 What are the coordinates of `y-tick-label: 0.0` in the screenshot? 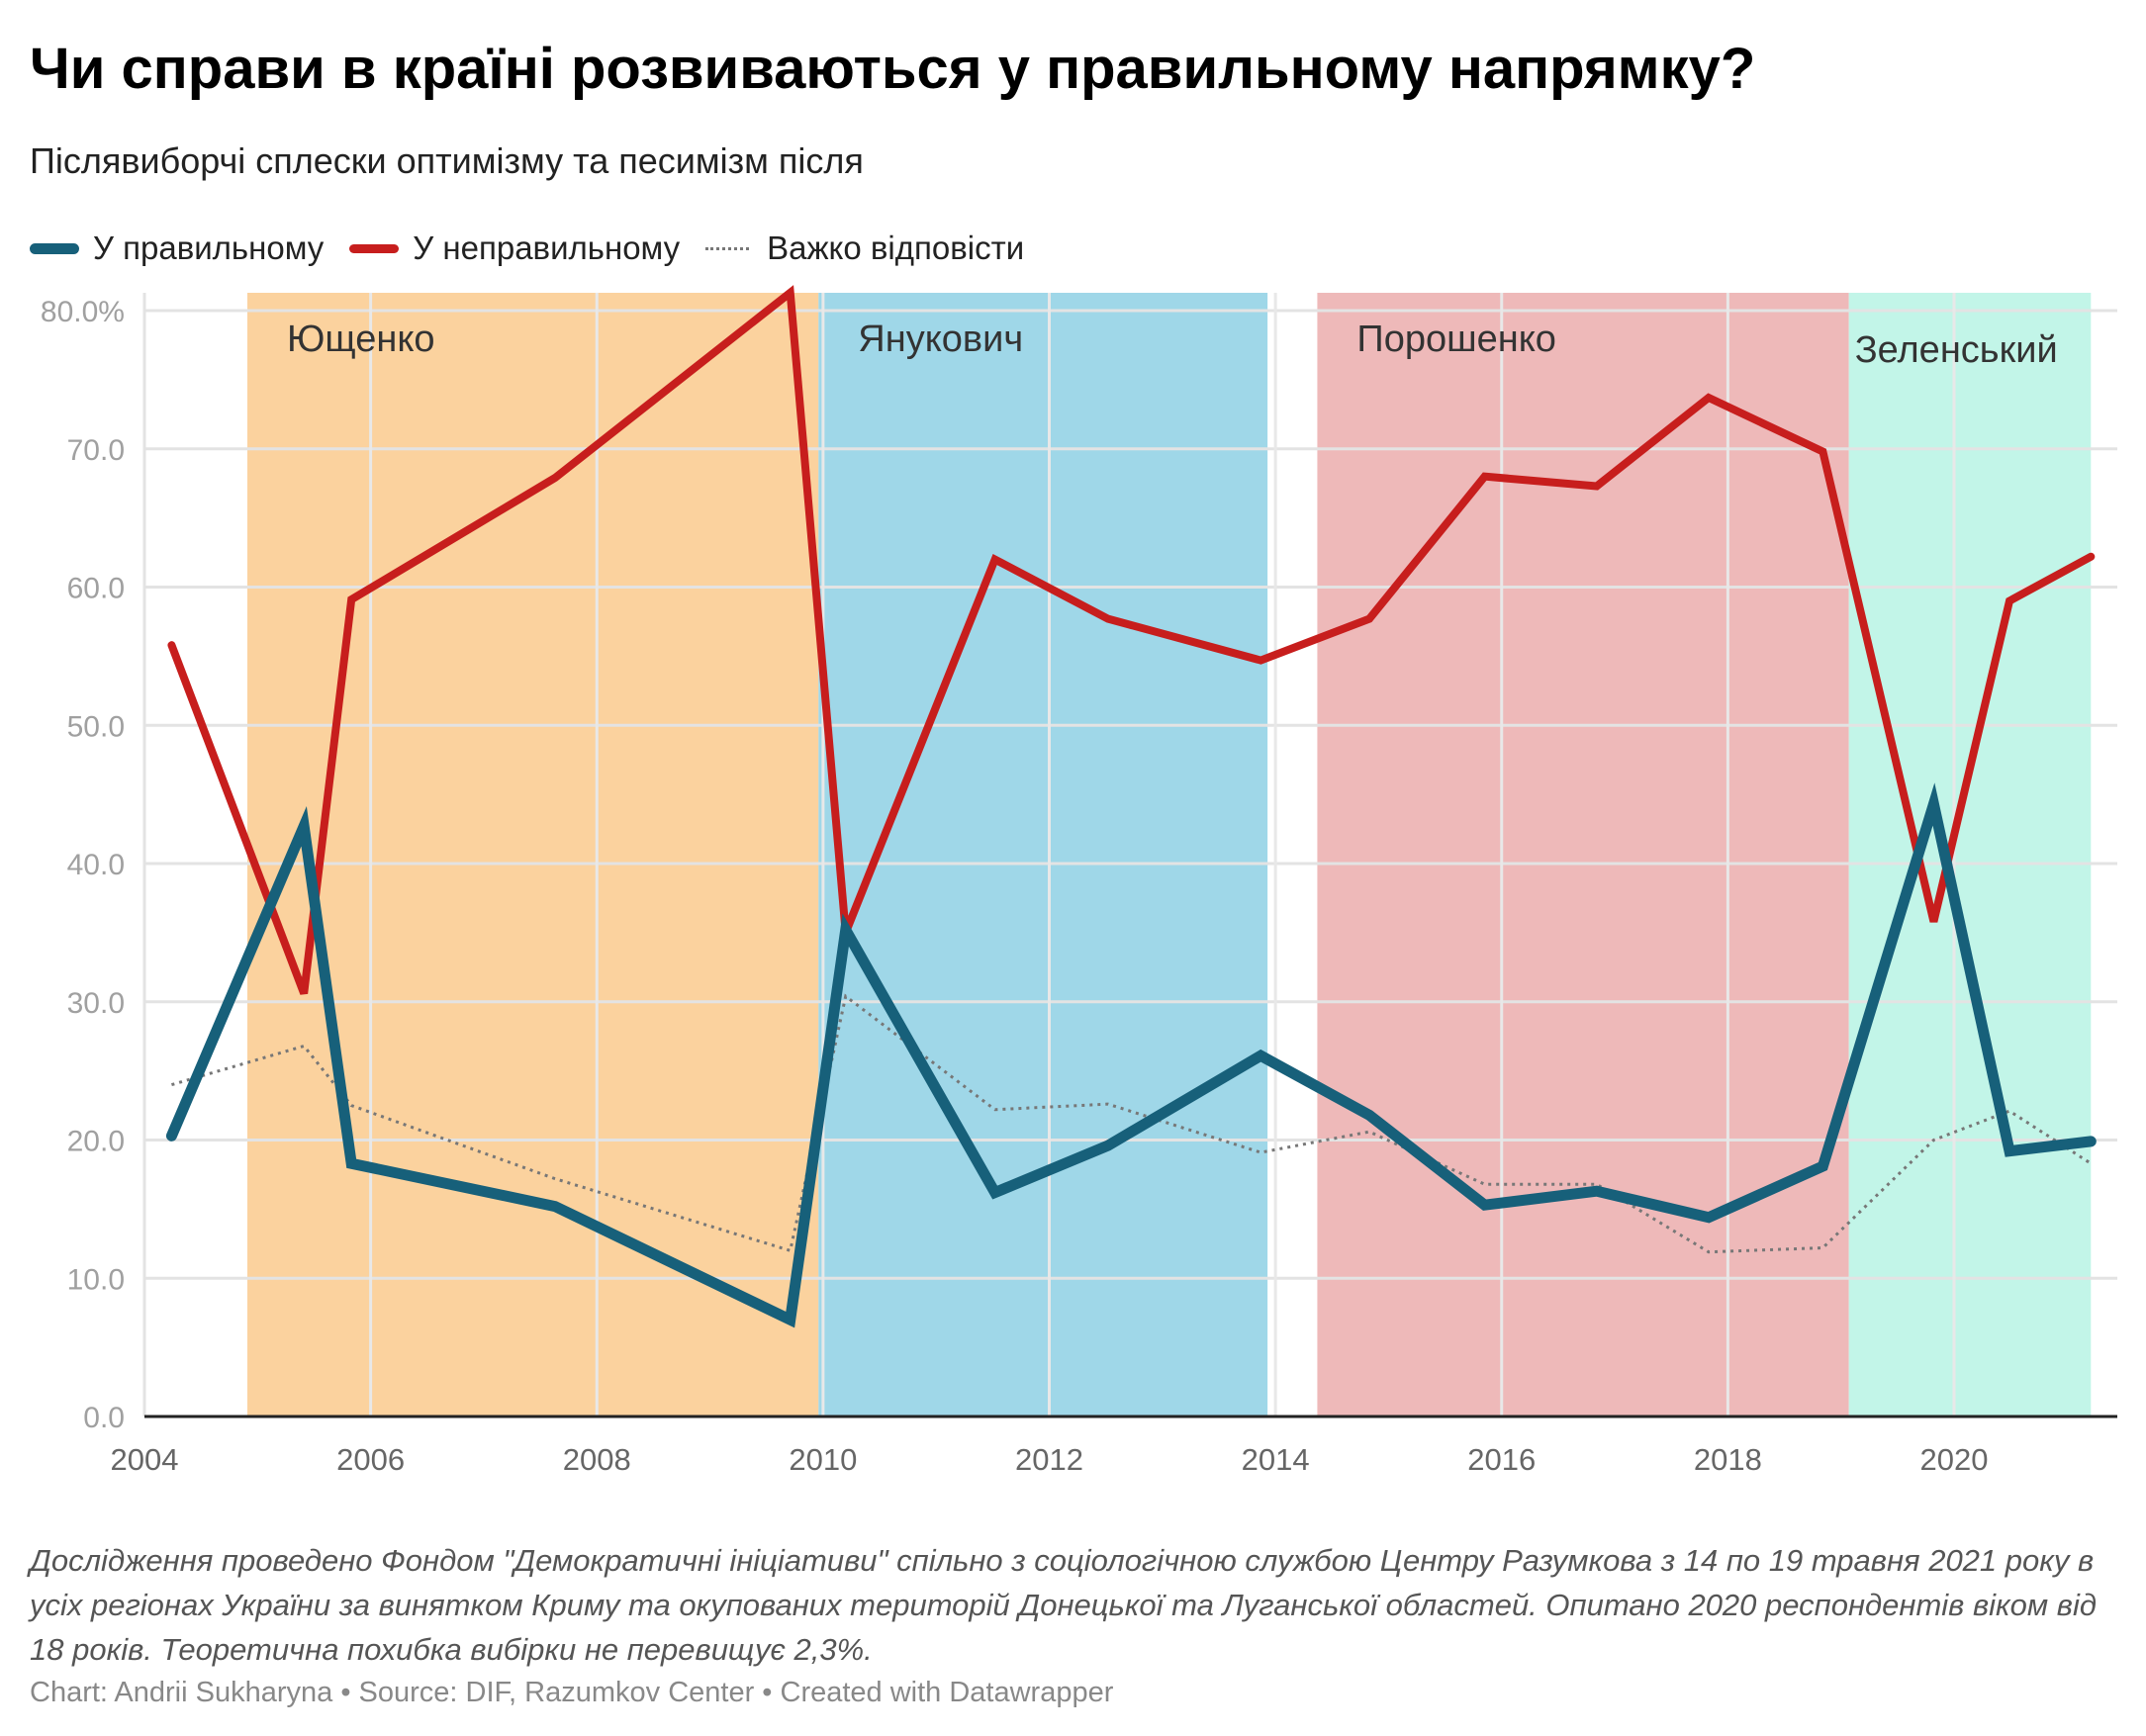 It's located at (104, 1418).